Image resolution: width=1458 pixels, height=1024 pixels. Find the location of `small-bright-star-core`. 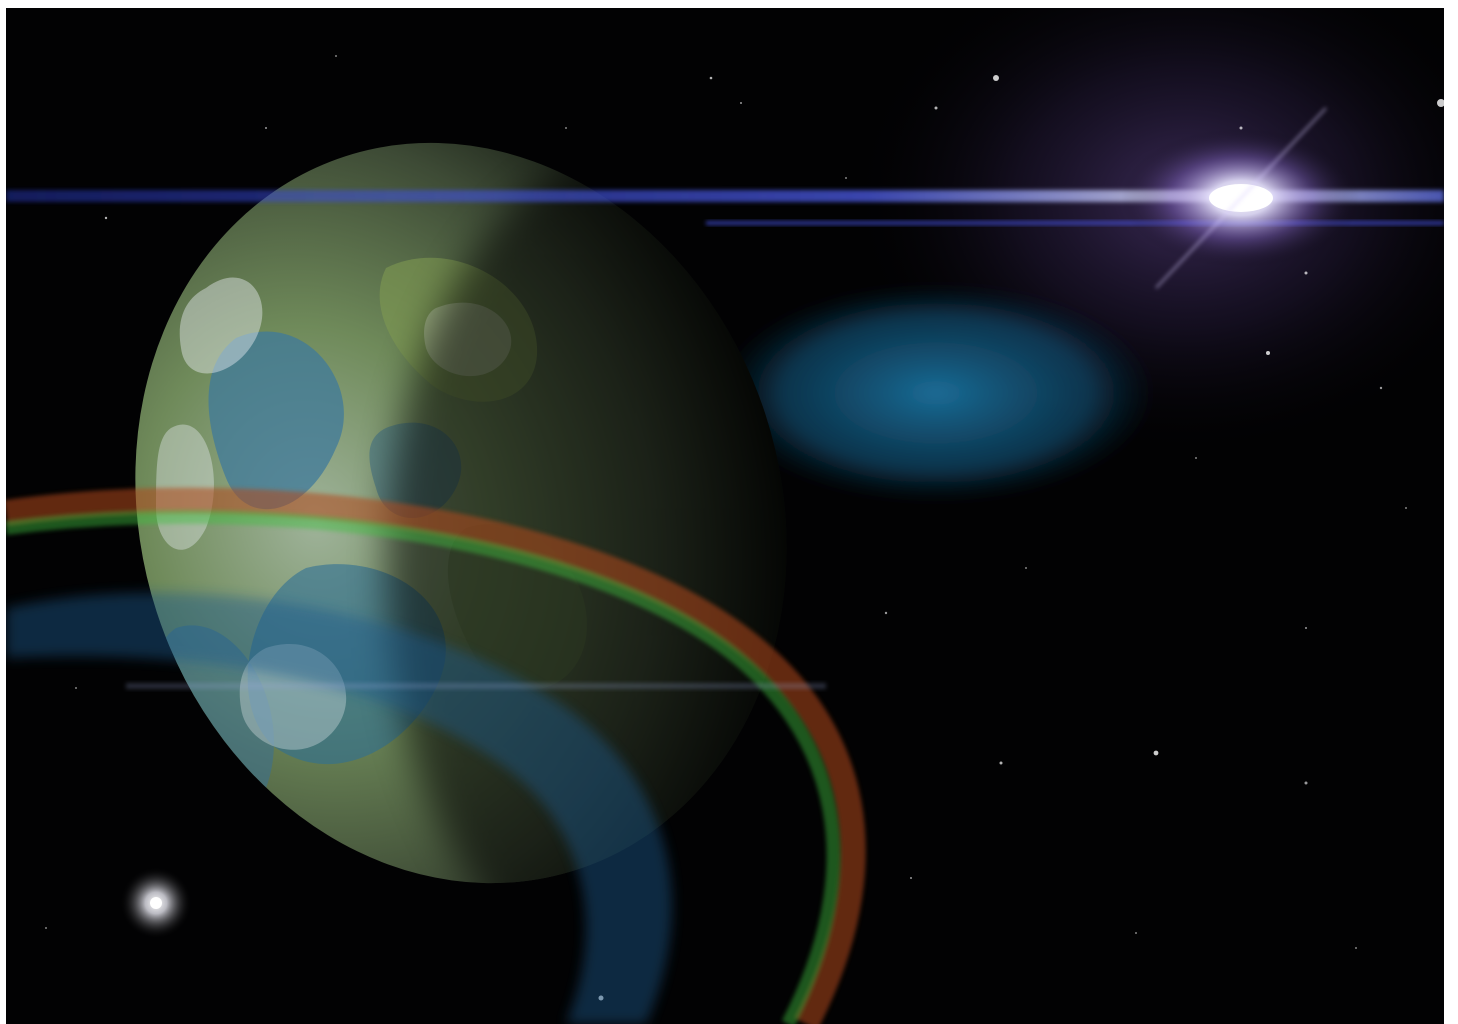

small-bright-star-core is located at coordinates (156, 903).